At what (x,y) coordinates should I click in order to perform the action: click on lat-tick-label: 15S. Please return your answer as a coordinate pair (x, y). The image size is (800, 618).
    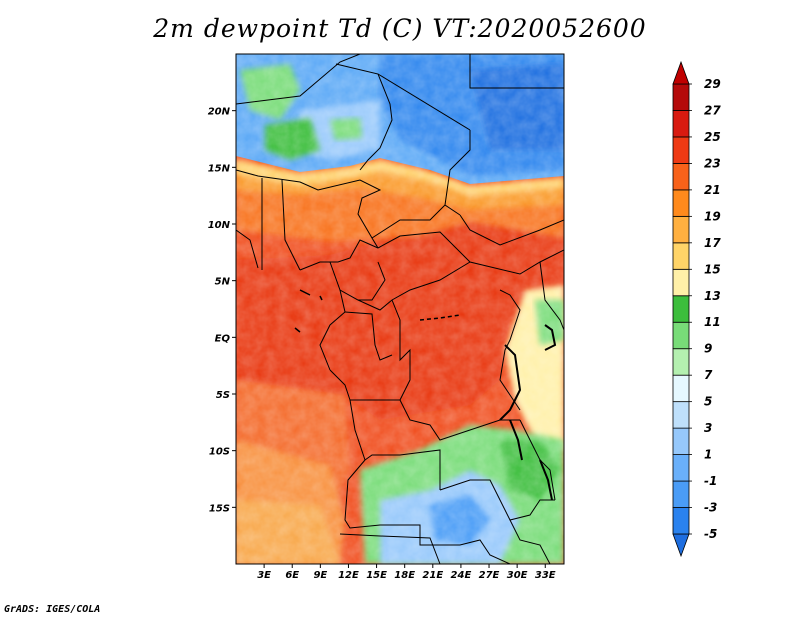
    Looking at the image, I should click on (219, 508).